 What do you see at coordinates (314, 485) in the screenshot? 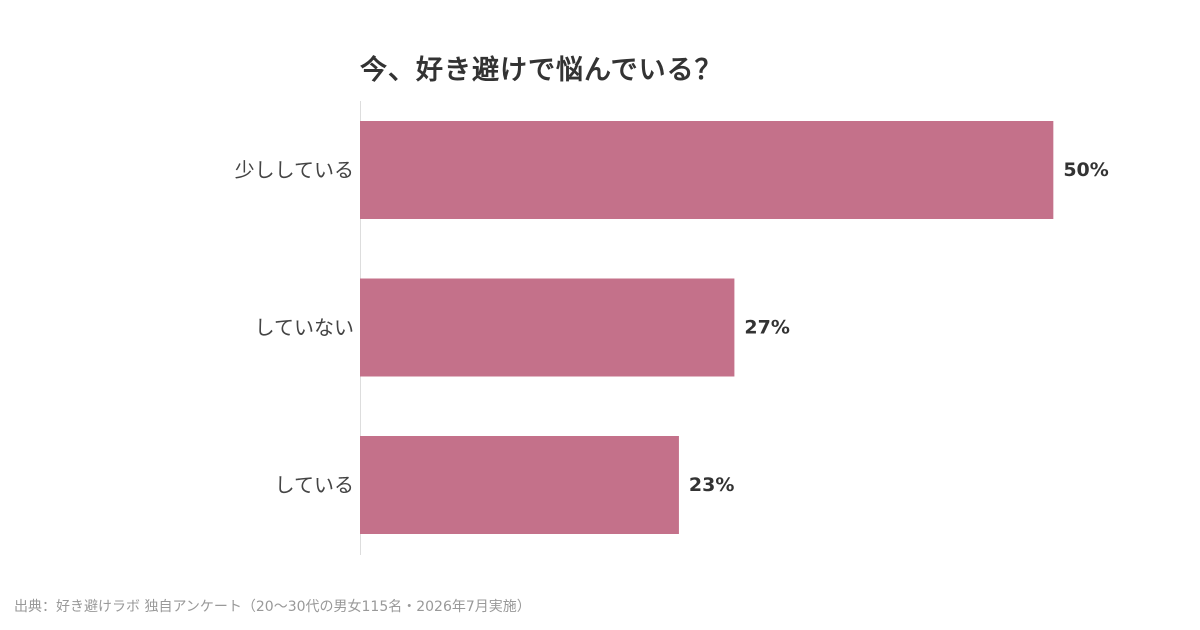
I see `category-label-3: している` at bounding box center [314, 485].